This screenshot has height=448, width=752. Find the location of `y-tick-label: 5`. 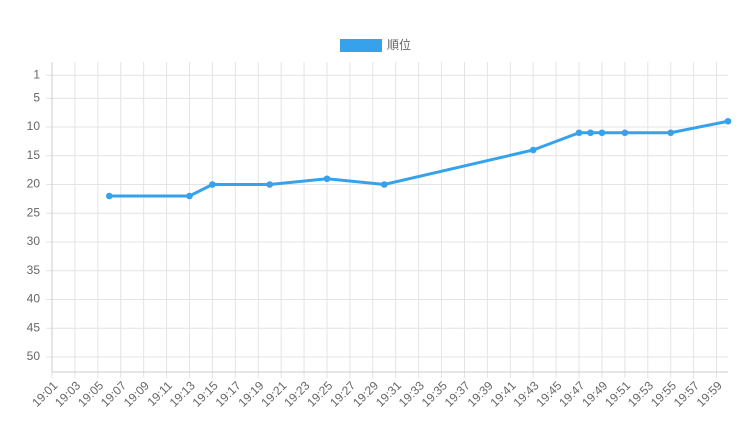

y-tick-label: 5 is located at coordinates (36, 97).